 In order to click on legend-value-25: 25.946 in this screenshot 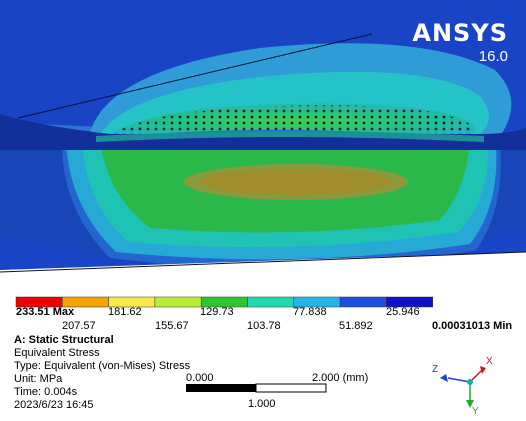, I will do `click(403, 312)`.